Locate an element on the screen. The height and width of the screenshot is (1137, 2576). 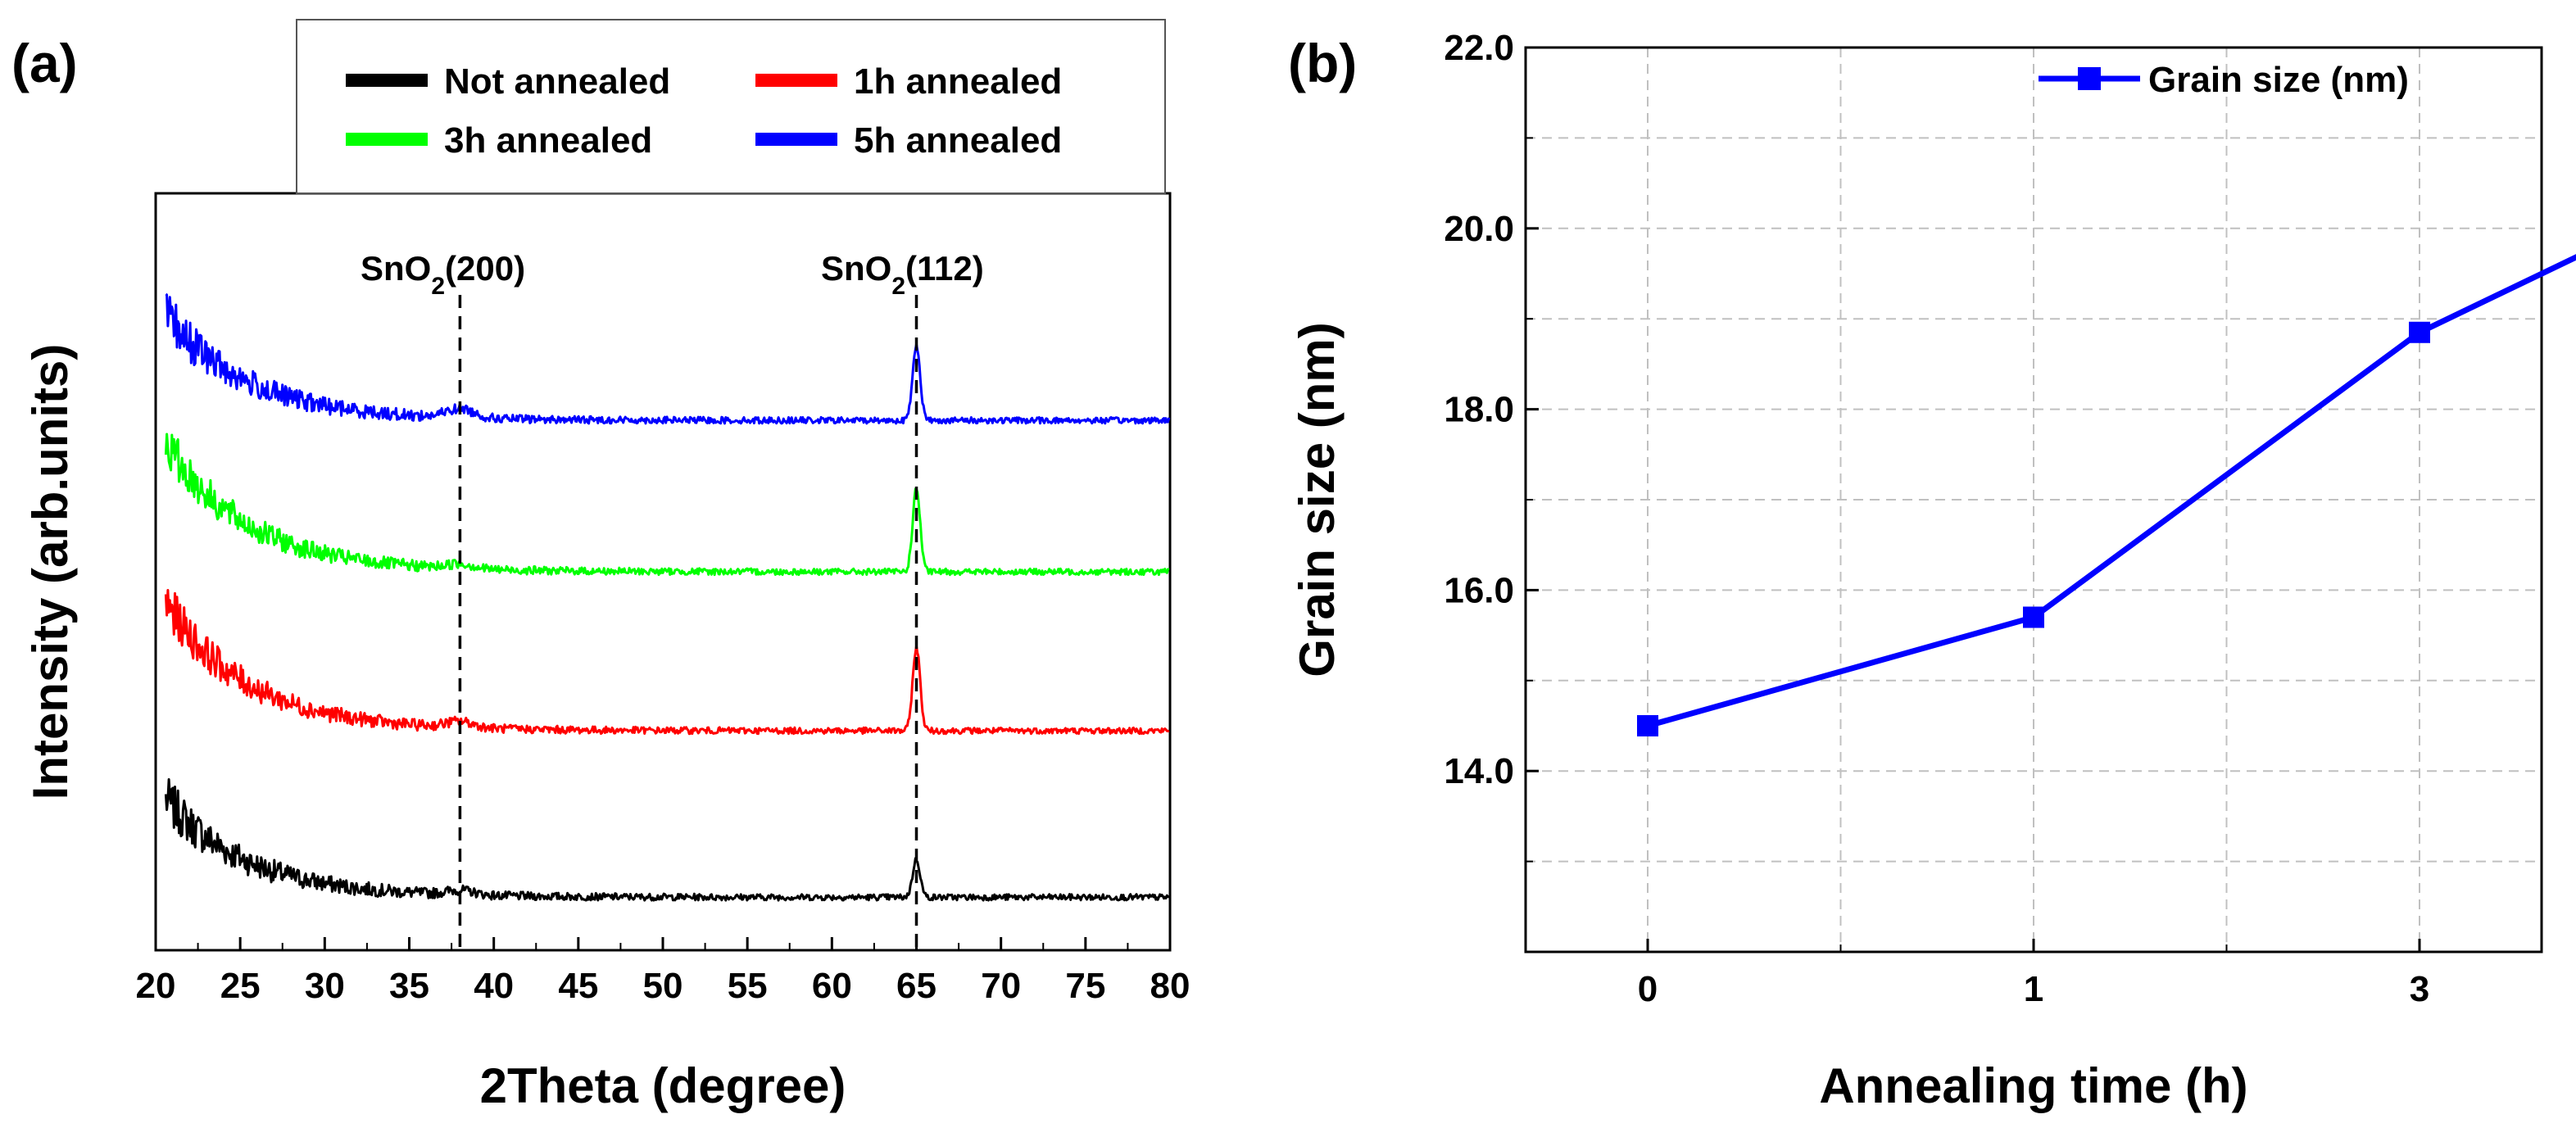
x-tick-label: 30 is located at coordinates (325, 986).